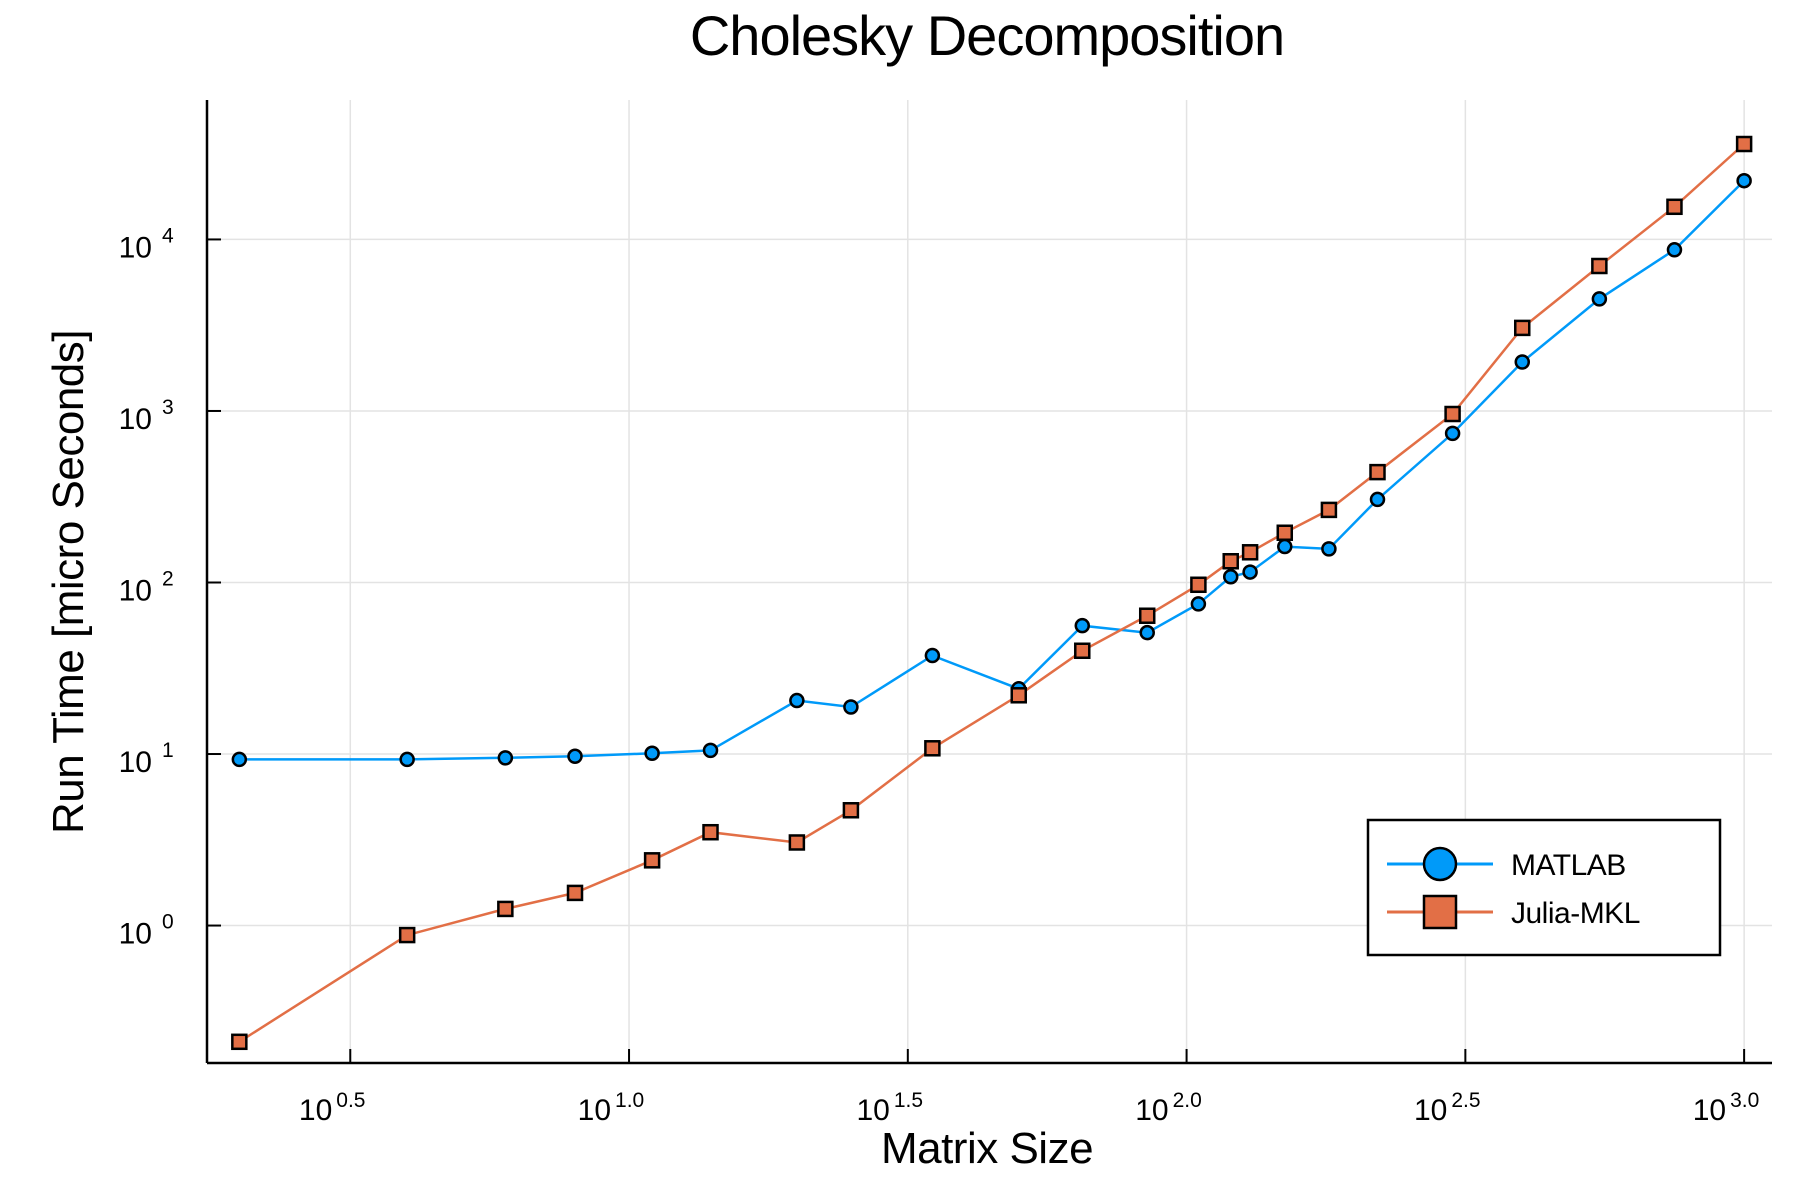 The height and width of the screenshot is (1200, 1800). I want to click on legend-marker-matlab, so click(1440, 864).